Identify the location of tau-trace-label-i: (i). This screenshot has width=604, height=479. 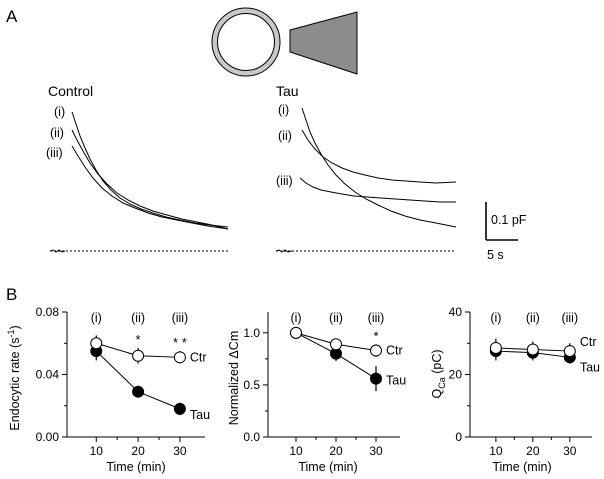
(283, 110).